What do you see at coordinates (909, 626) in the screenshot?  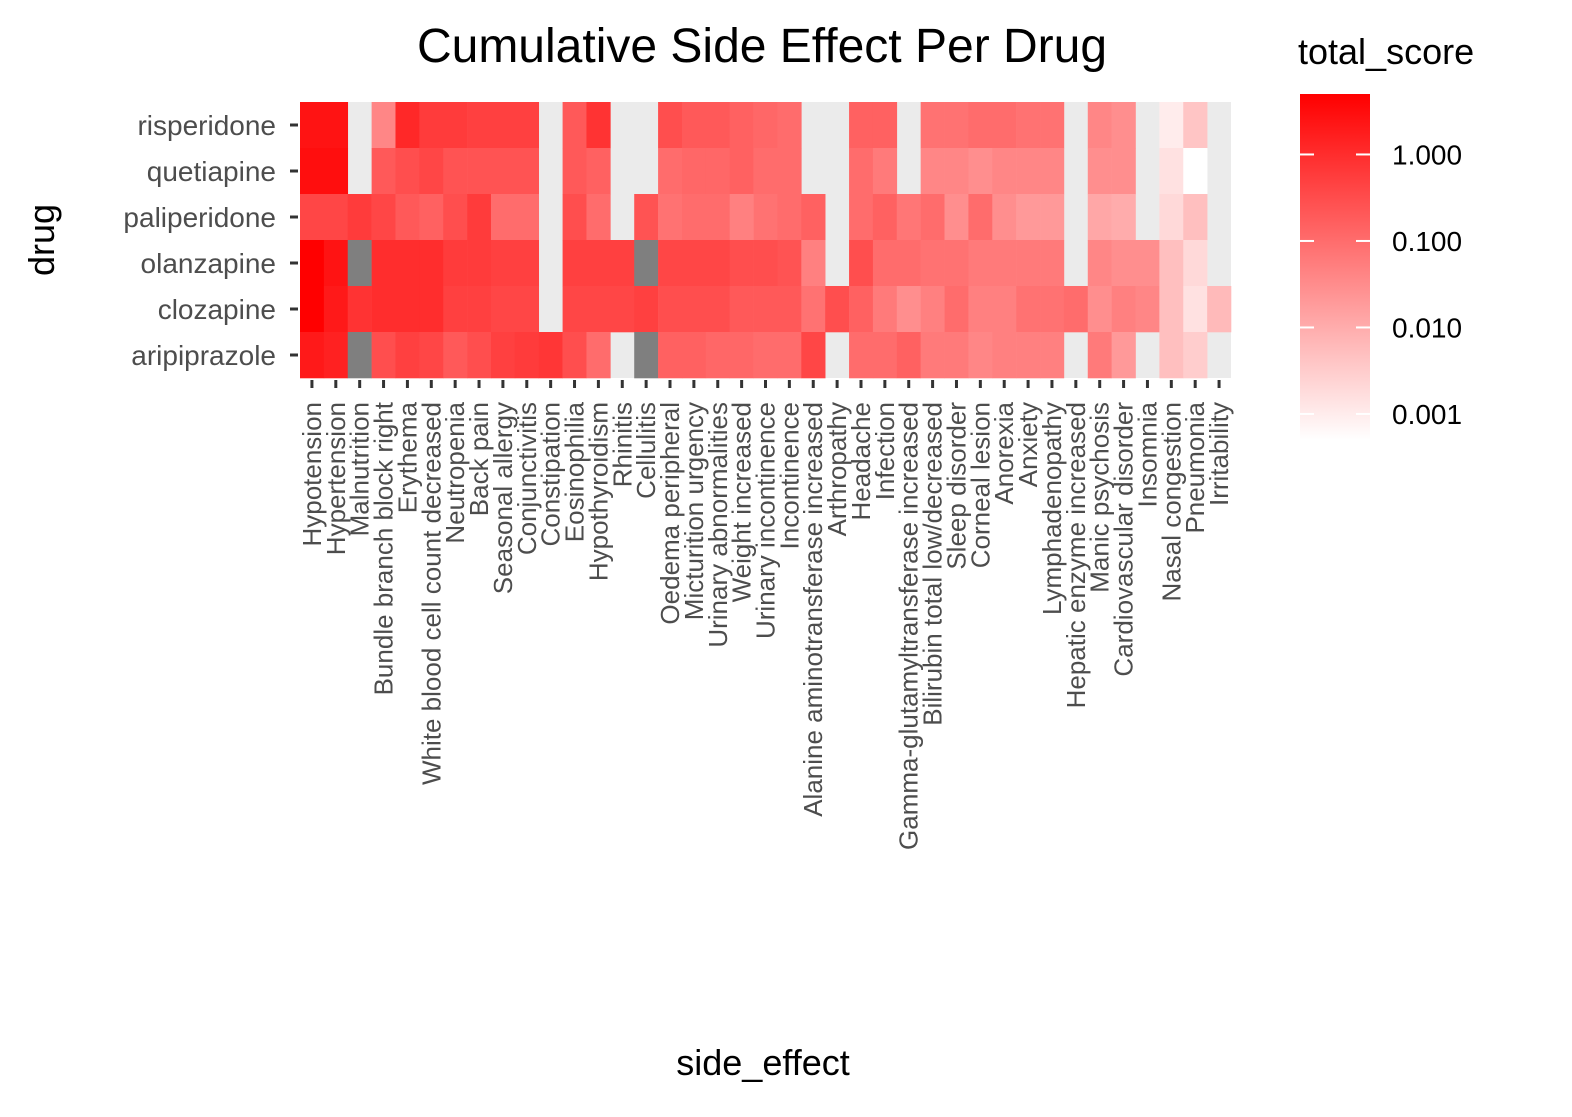 I see `x-tick-label: Gamma-glutamyltransferase increased` at bounding box center [909, 626].